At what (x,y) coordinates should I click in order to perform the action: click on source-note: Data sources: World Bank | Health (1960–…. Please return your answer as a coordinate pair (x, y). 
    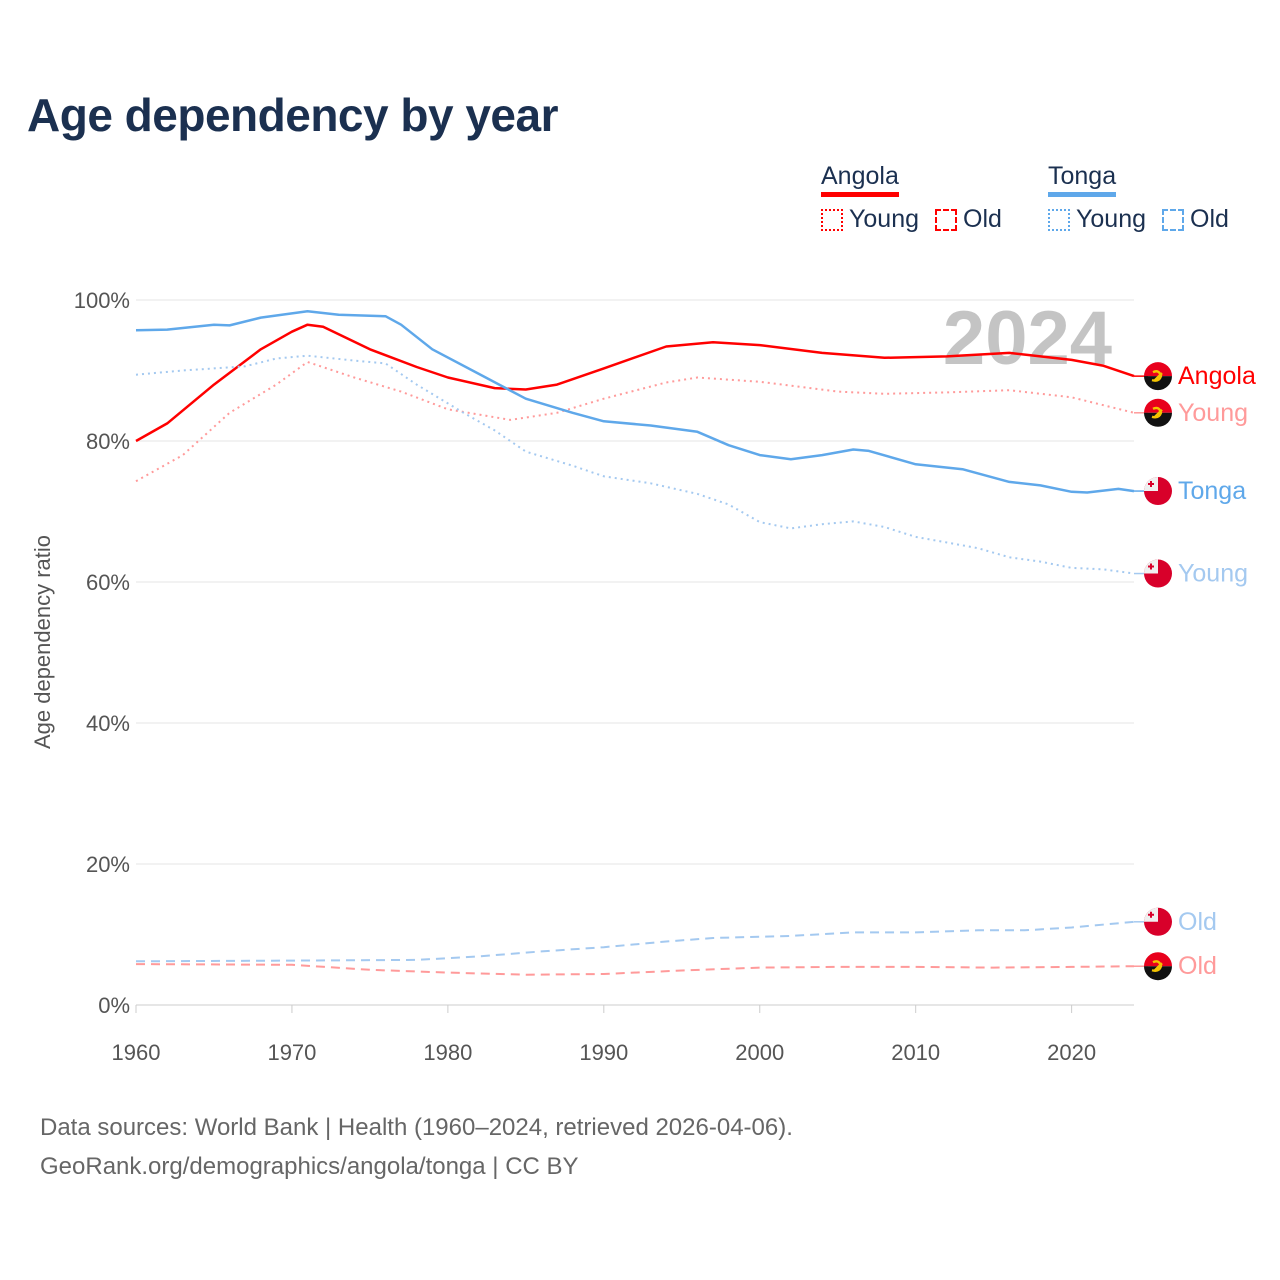
    Looking at the image, I should click on (416, 1147).